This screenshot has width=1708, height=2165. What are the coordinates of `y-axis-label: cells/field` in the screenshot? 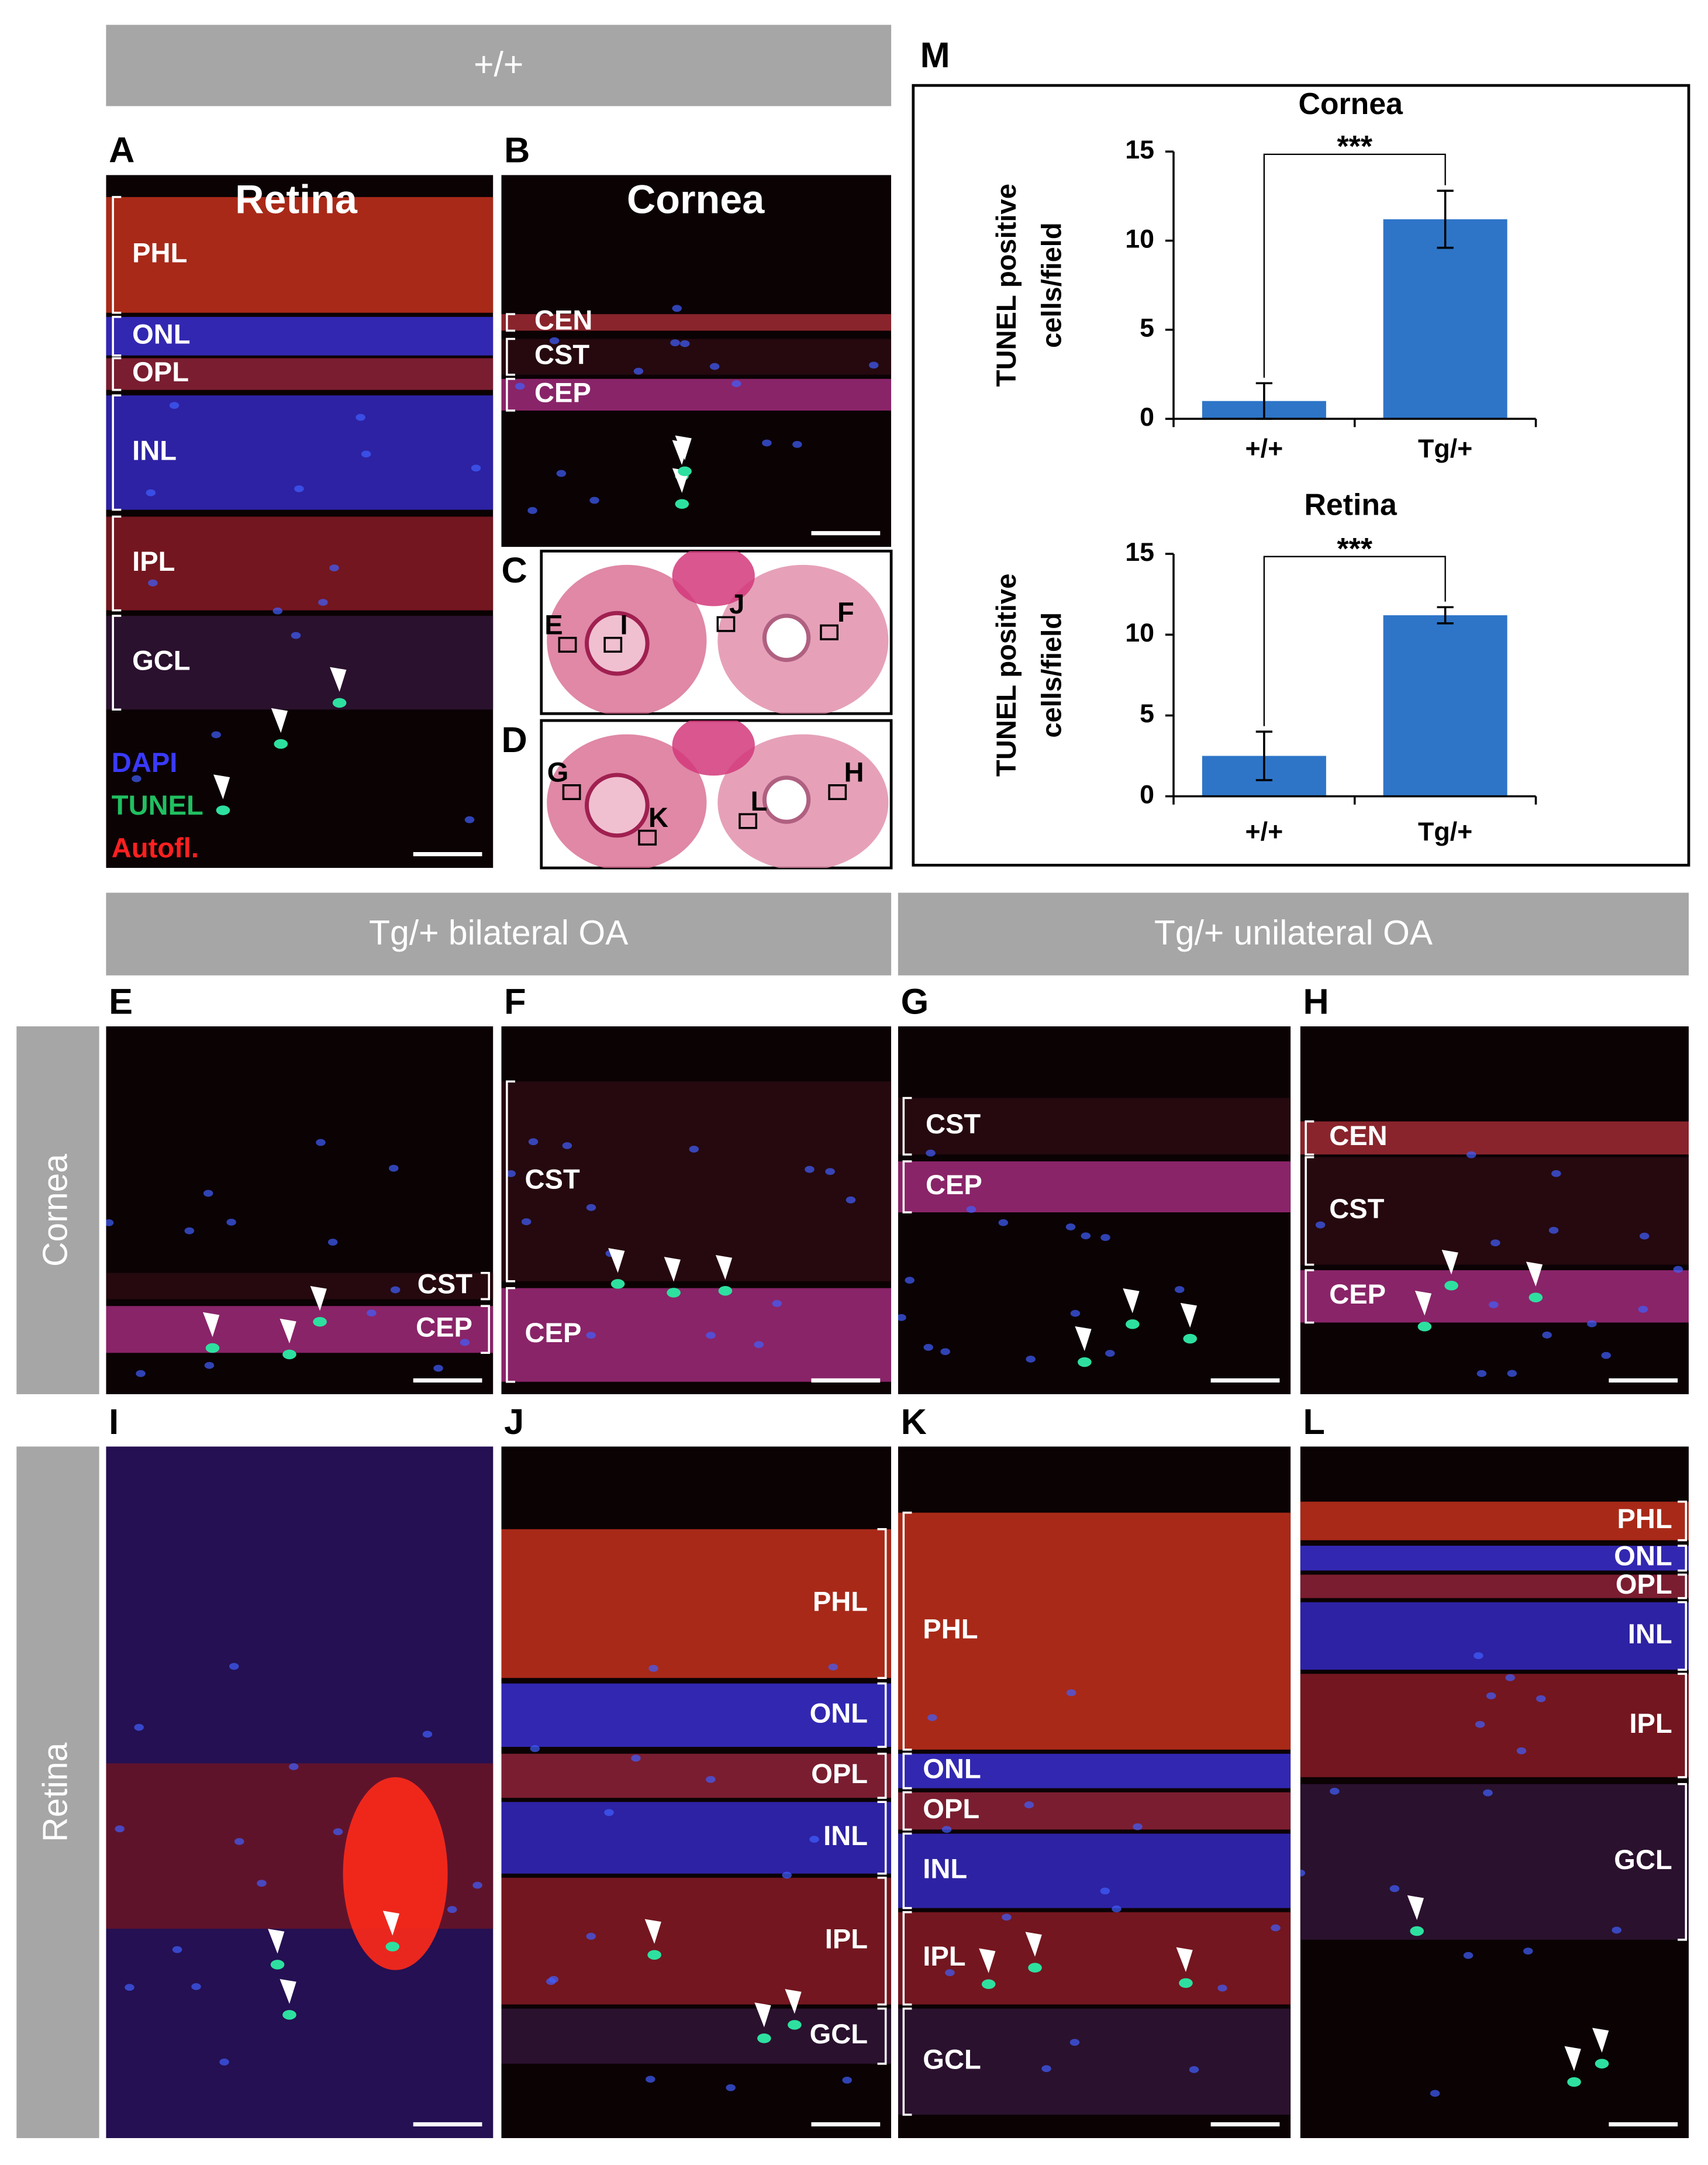 It's located at (1051, 285).